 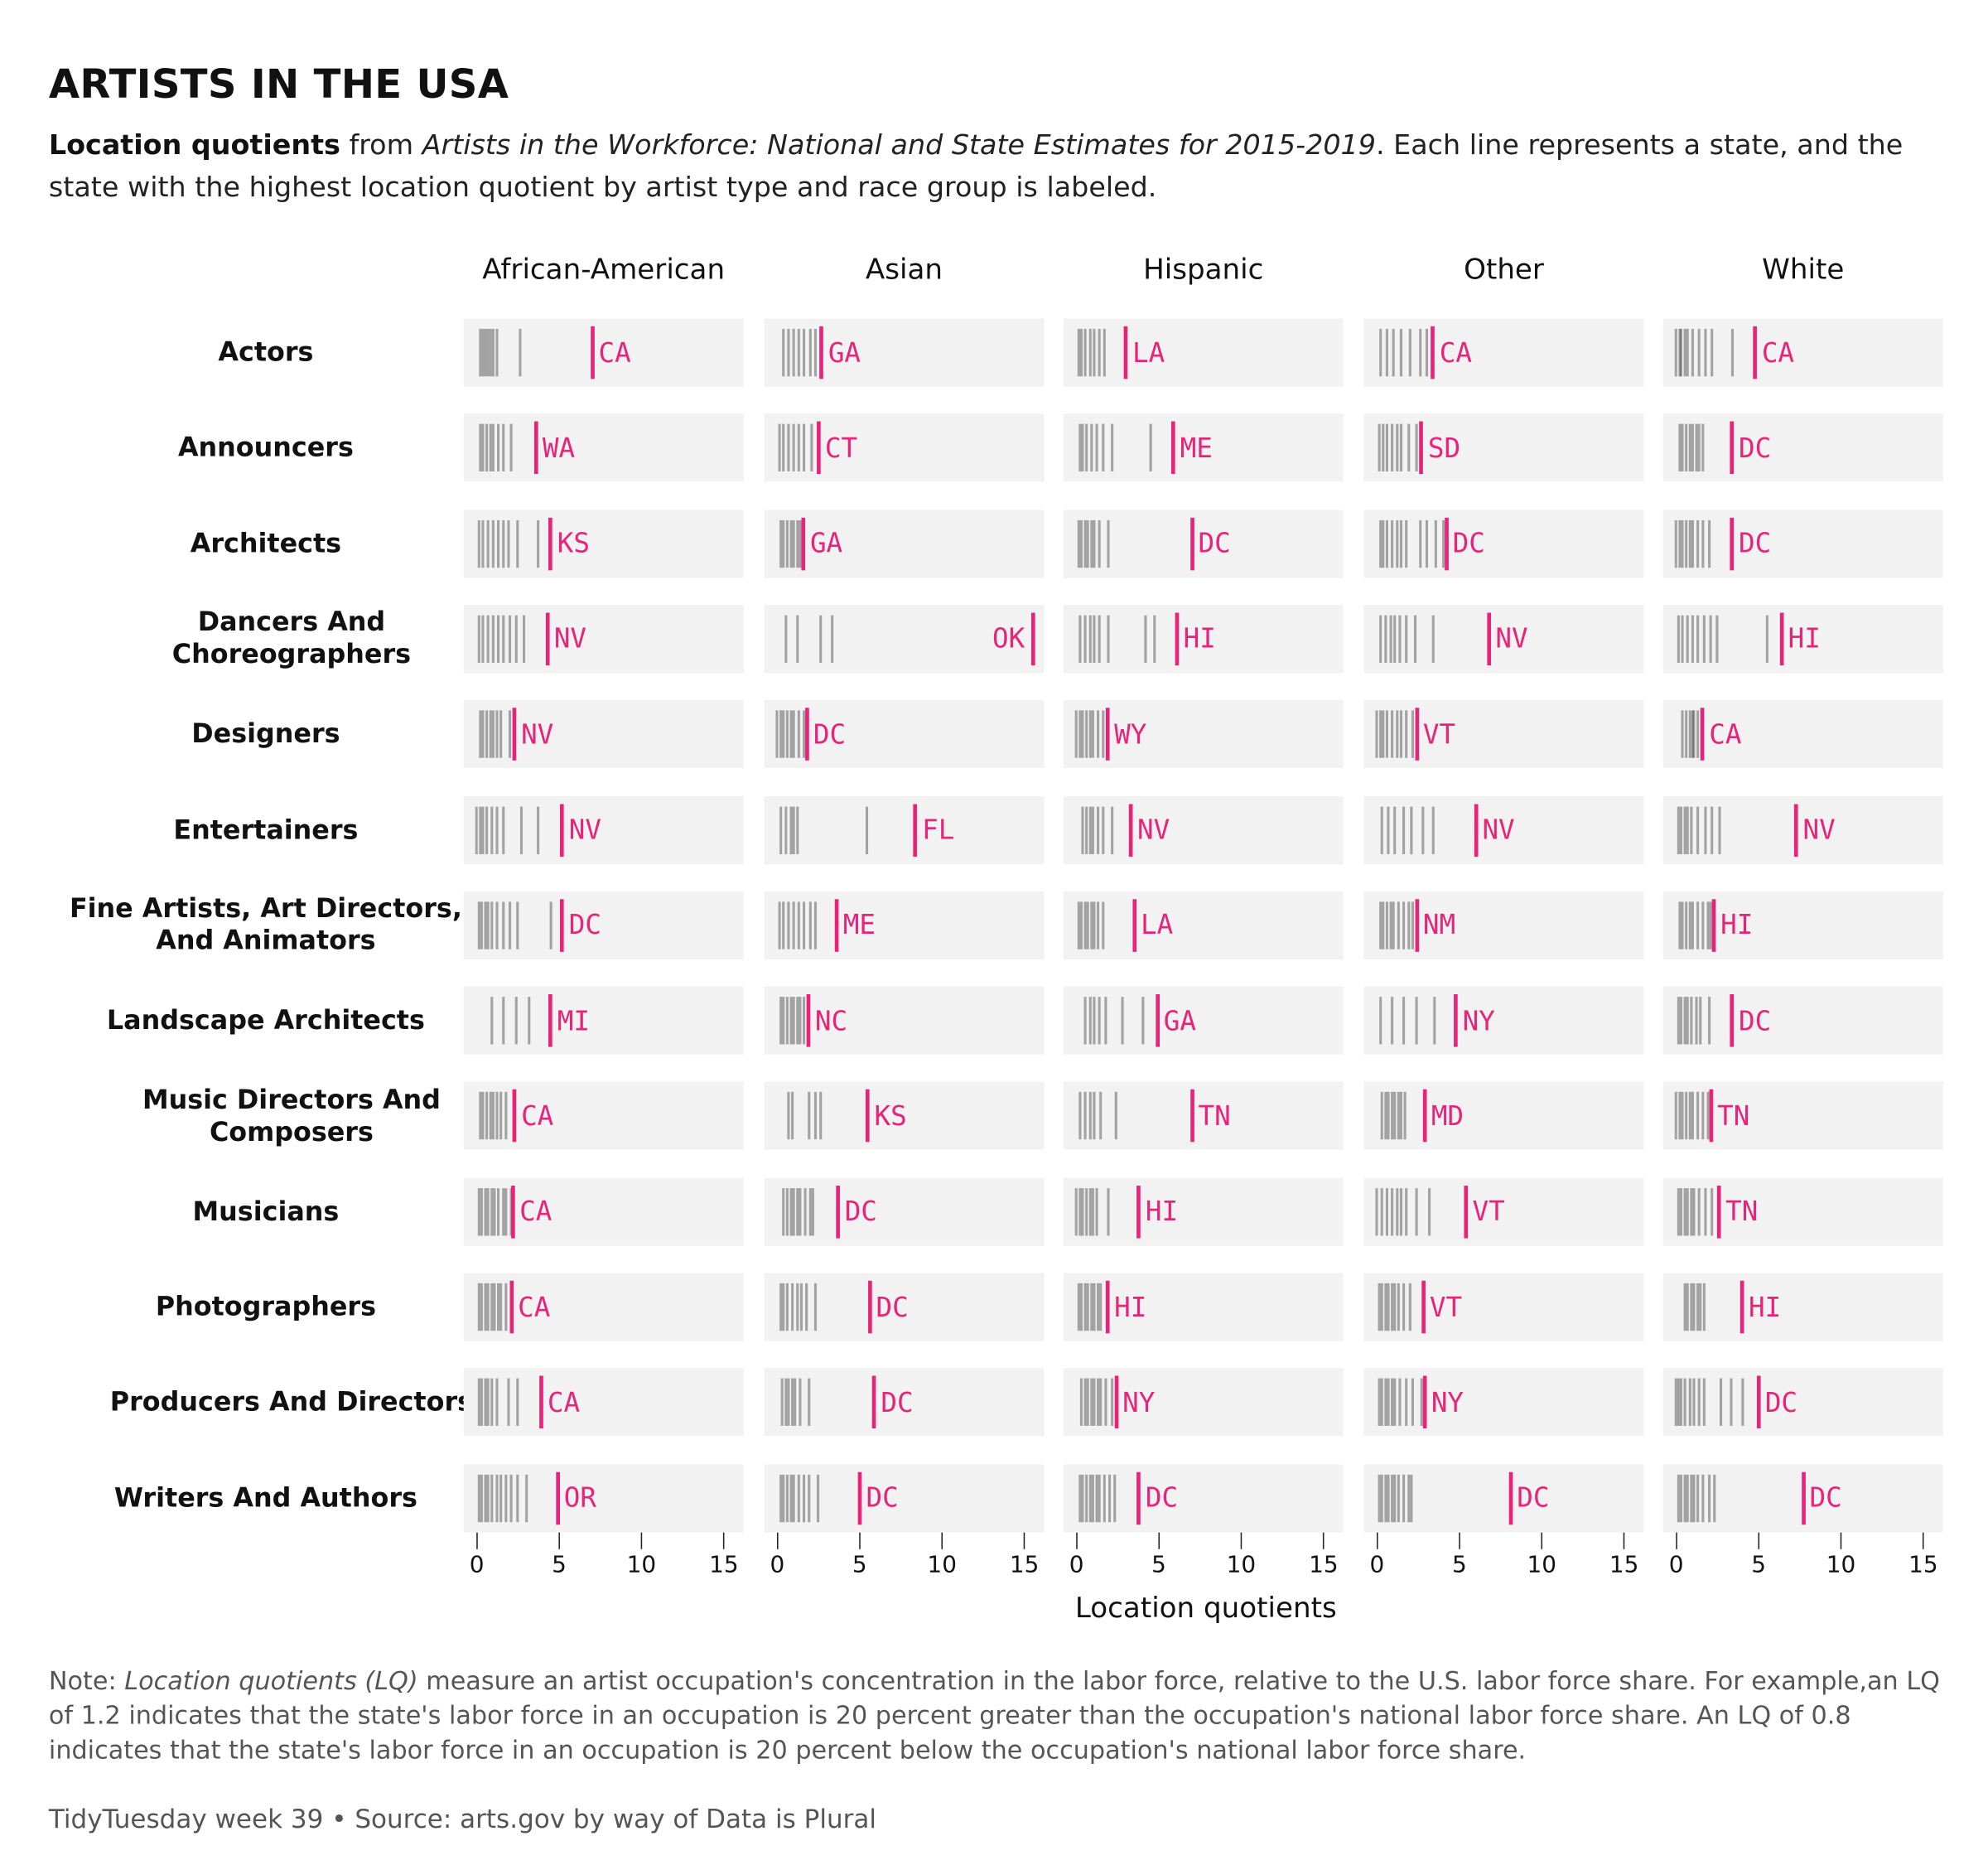 What do you see at coordinates (1203, 734) in the screenshot?
I see `strip-panel: WY` at bounding box center [1203, 734].